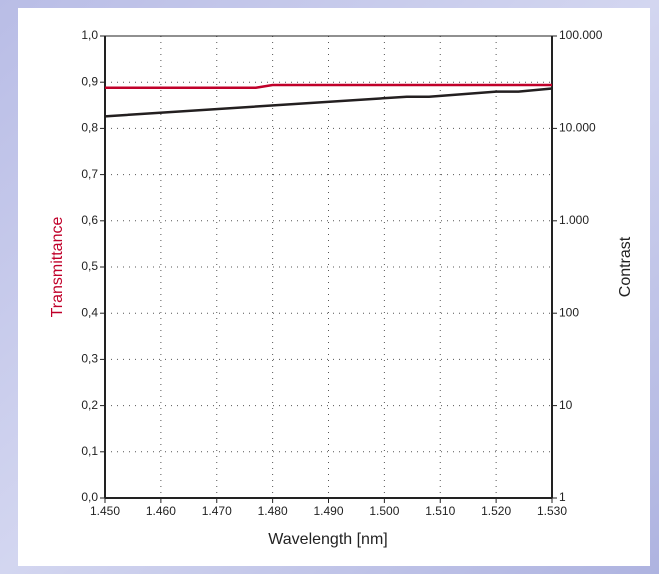 The width and height of the screenshot is (659, 574). Describe the element at coordinates (89, 497) in the screenshot. I see `y-tick-label: 0,0` at that location.